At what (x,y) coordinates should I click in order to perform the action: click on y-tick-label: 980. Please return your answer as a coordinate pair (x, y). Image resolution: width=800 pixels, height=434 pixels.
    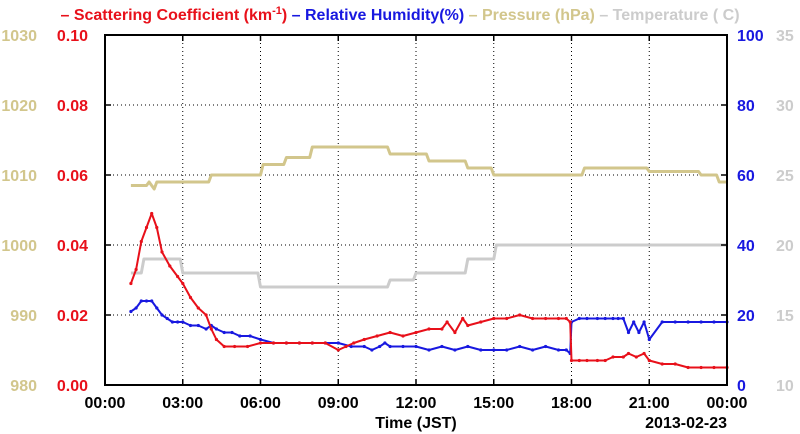
    Looking at the image, I should click on (23, 386).